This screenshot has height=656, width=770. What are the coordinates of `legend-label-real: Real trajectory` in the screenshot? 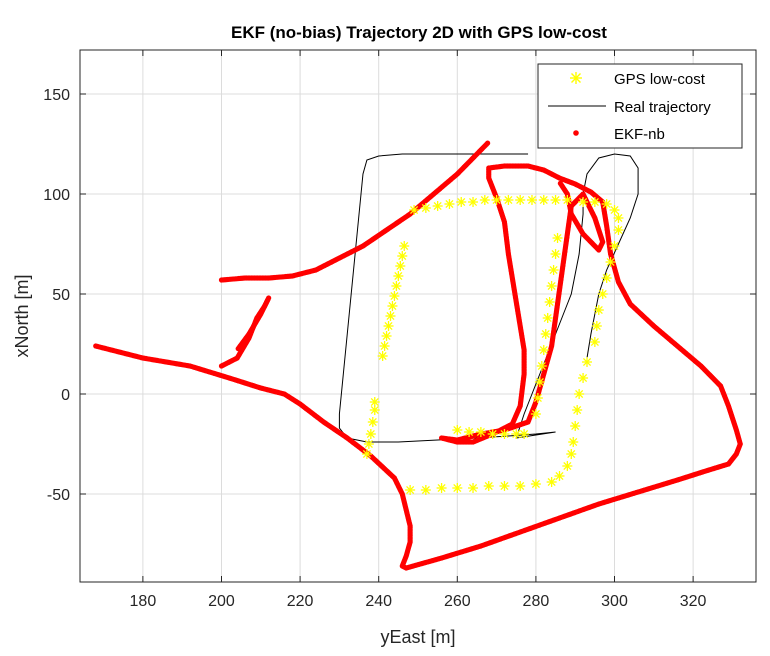 It's located at (662, 107).